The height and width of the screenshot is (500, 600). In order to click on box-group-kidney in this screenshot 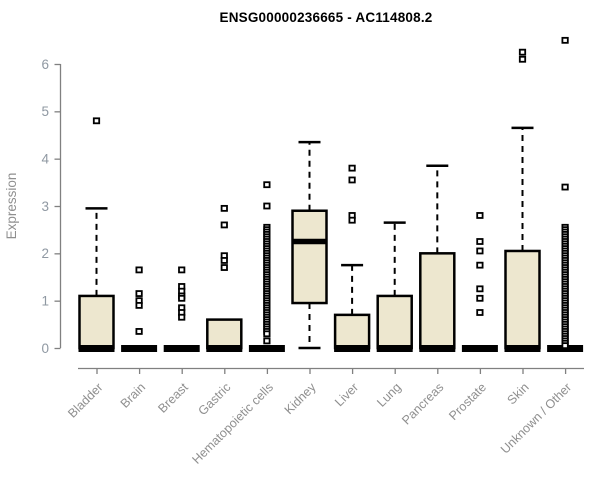, I will do `click(309, 245)`.